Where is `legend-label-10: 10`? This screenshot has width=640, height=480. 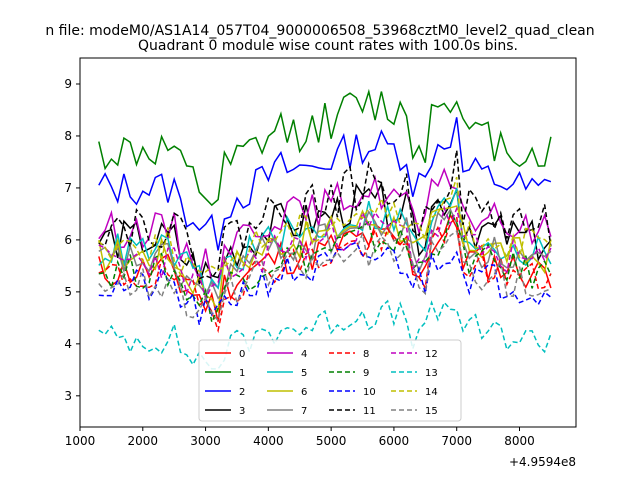
legend-label-10: 10 is located at coordinates (369, 392).